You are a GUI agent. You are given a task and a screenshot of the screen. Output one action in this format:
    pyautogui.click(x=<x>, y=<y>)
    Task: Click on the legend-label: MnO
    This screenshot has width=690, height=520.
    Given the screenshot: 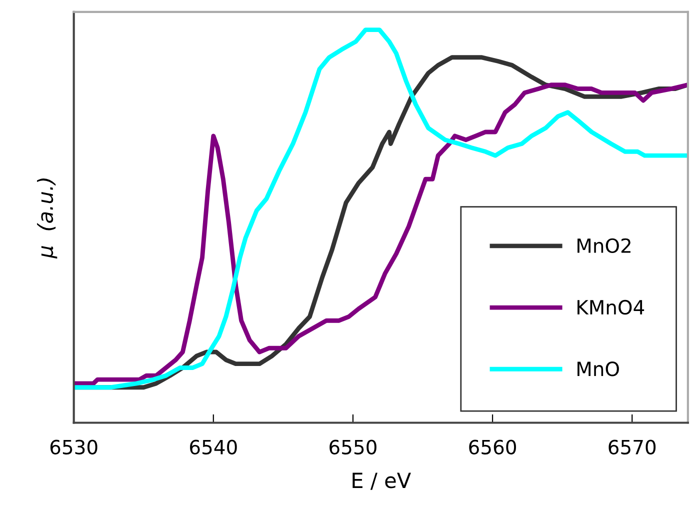 What is the action you would take?
    pyautogui.click(x=598, y=369)
    